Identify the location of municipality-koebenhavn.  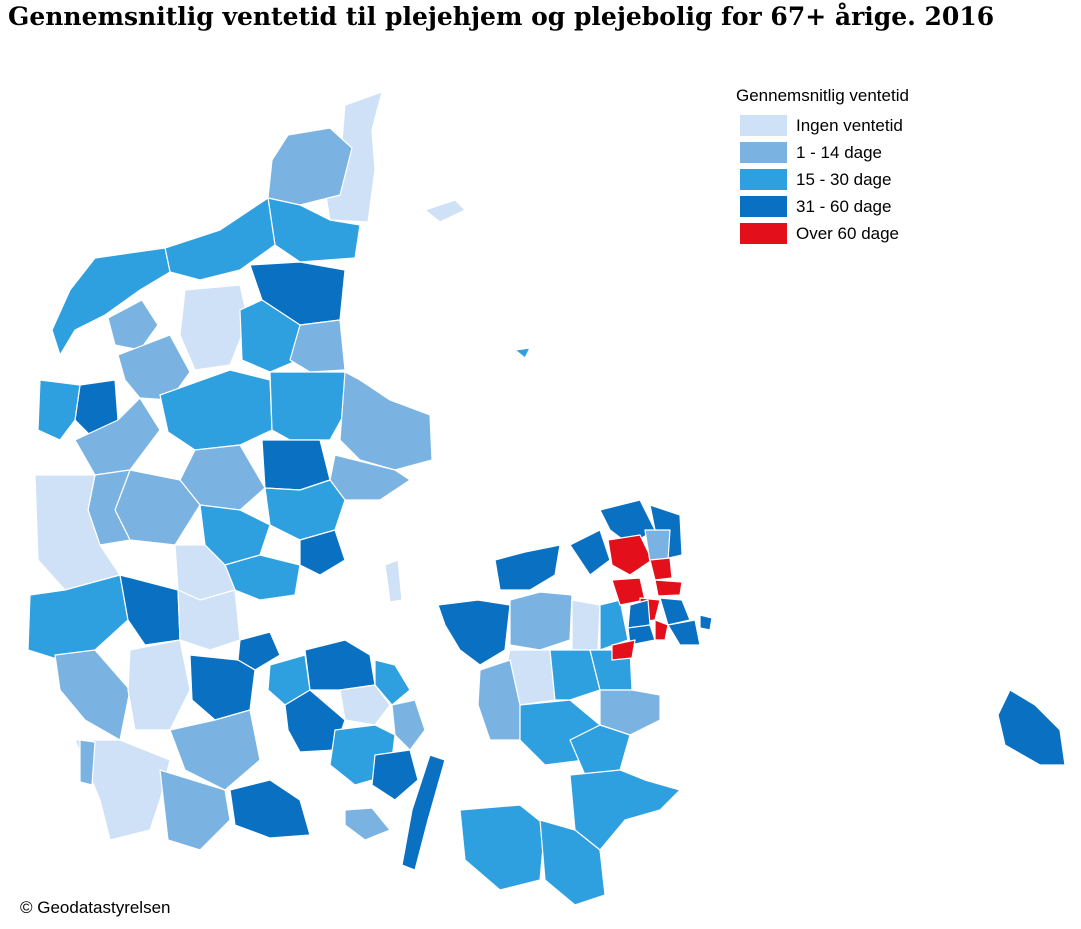
(684, 632).